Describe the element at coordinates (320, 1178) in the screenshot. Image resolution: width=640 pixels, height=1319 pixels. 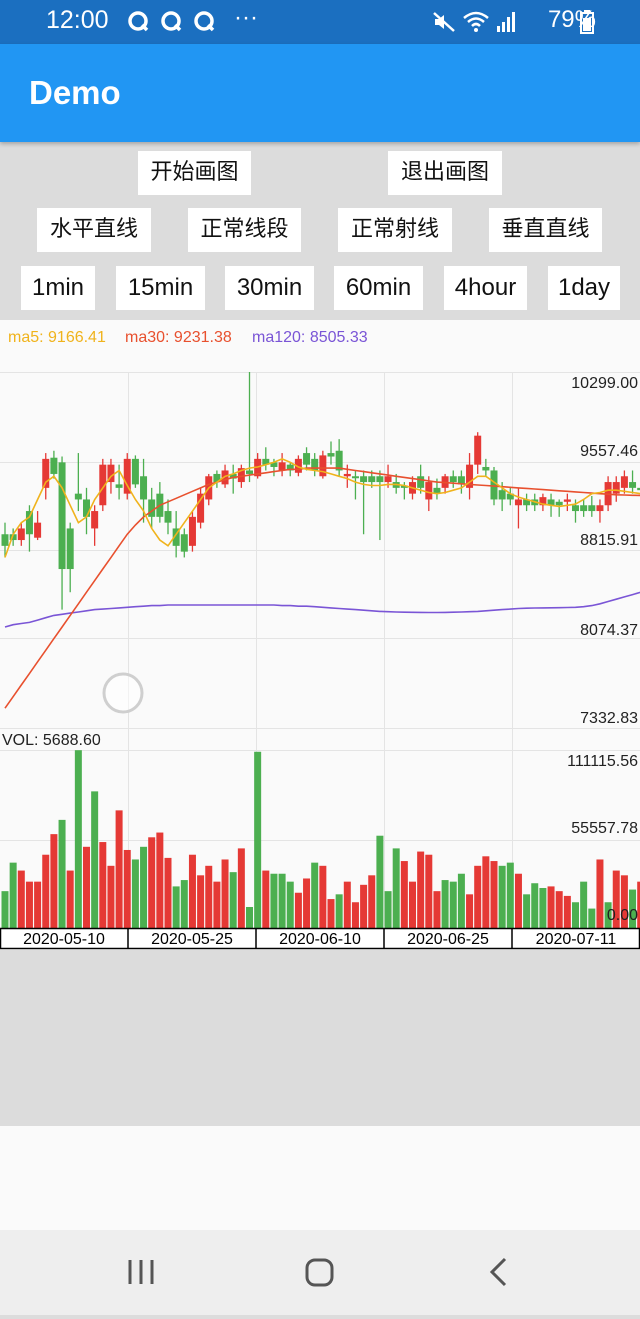
I see `blank-panel` at that location.